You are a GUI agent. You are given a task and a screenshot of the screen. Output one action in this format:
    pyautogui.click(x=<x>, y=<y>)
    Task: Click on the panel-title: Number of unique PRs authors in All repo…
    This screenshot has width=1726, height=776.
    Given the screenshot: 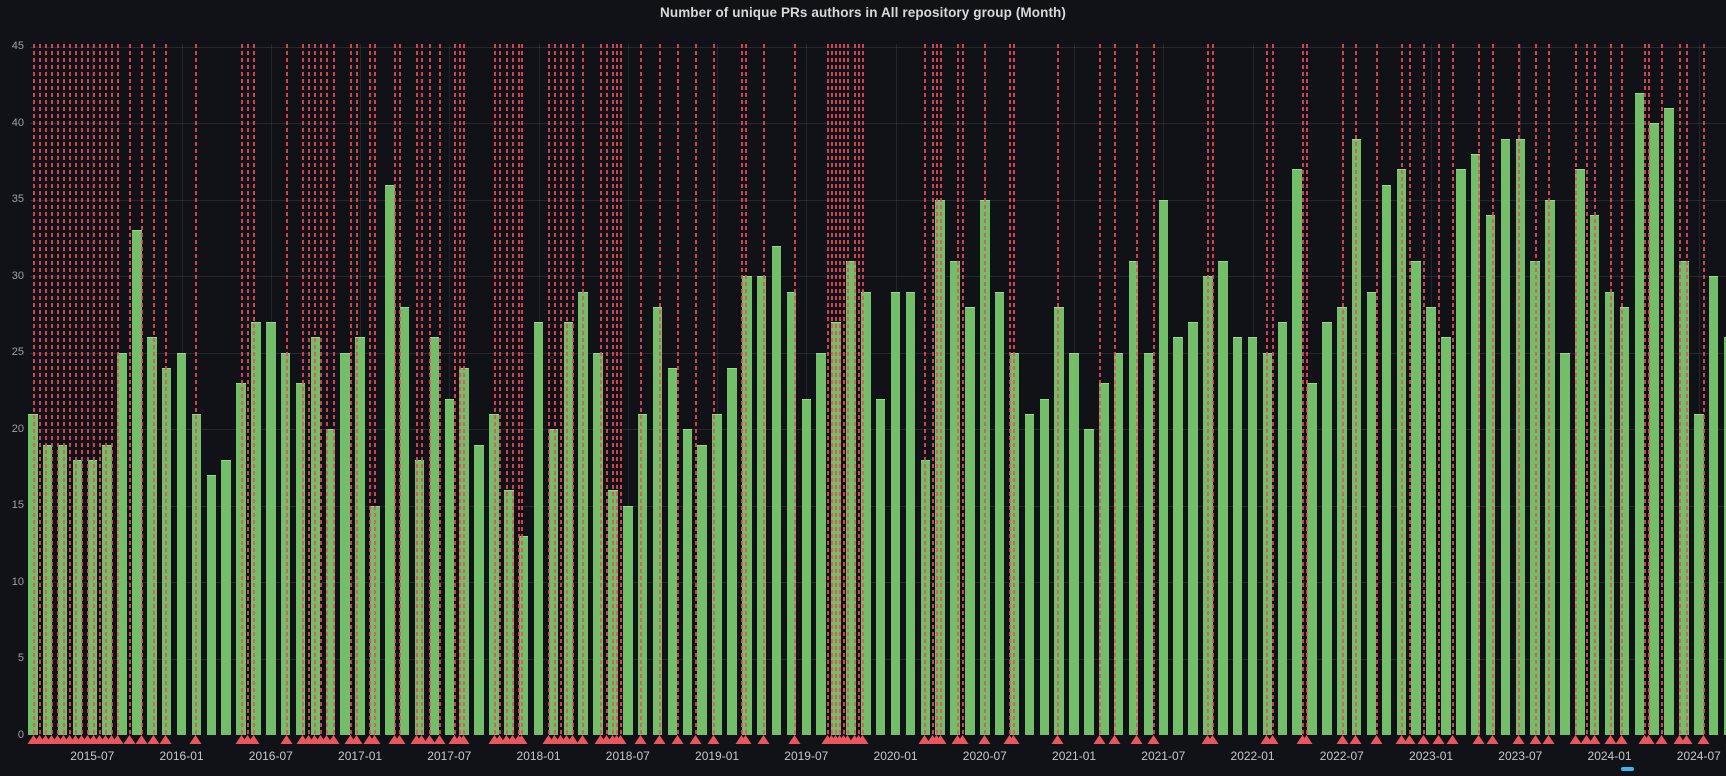 What is the action you would take?
    pyautogui.click(x=863, y=12)
    